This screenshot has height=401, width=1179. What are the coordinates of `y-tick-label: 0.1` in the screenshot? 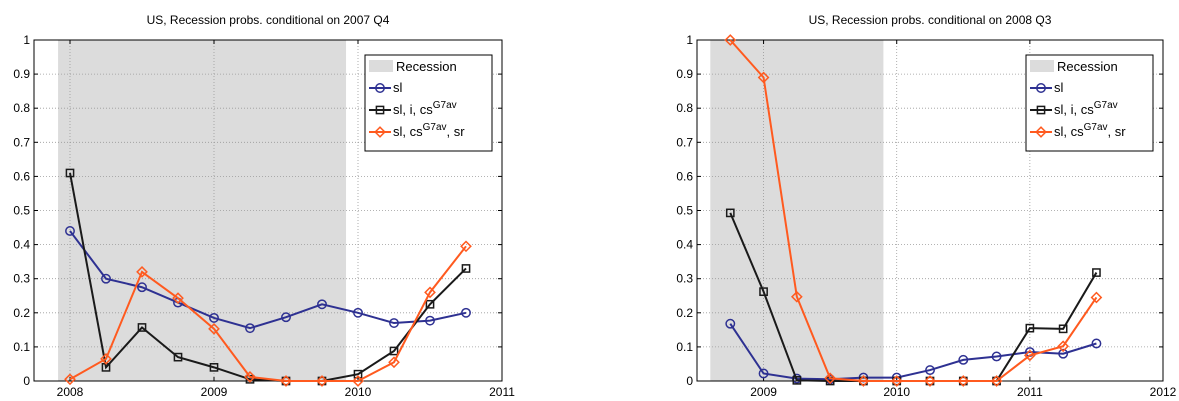 It's located at (684, 347).